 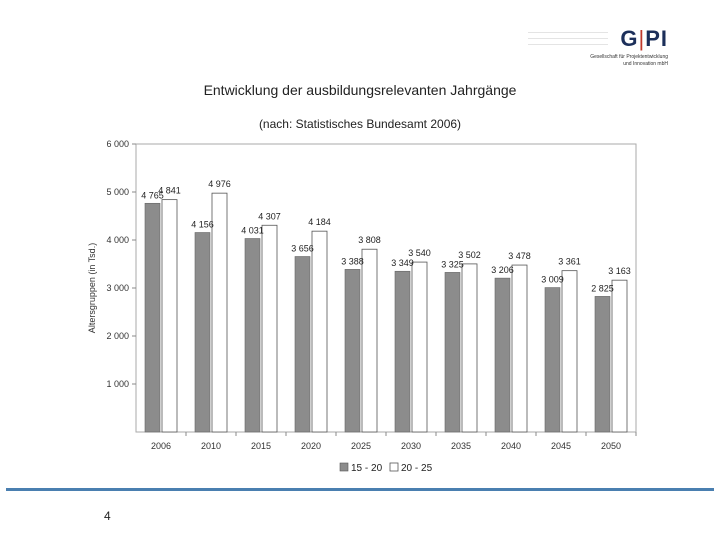 I want to click on data-label: 4 307, so click(x=269, y=216).